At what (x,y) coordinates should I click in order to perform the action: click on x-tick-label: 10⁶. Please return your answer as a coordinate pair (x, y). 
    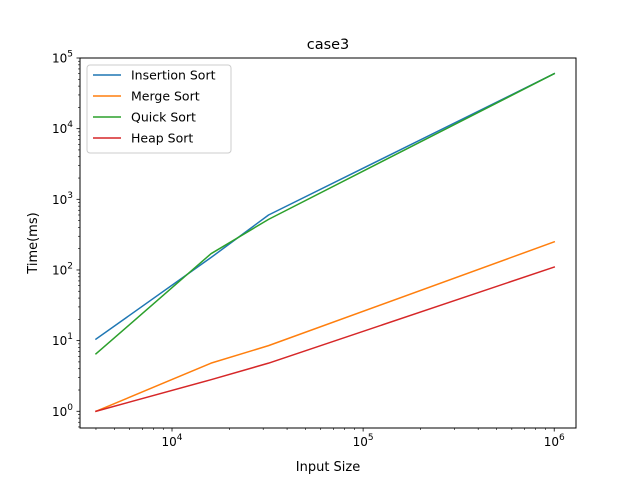
    Looking at the image, I should click on (554, 441).